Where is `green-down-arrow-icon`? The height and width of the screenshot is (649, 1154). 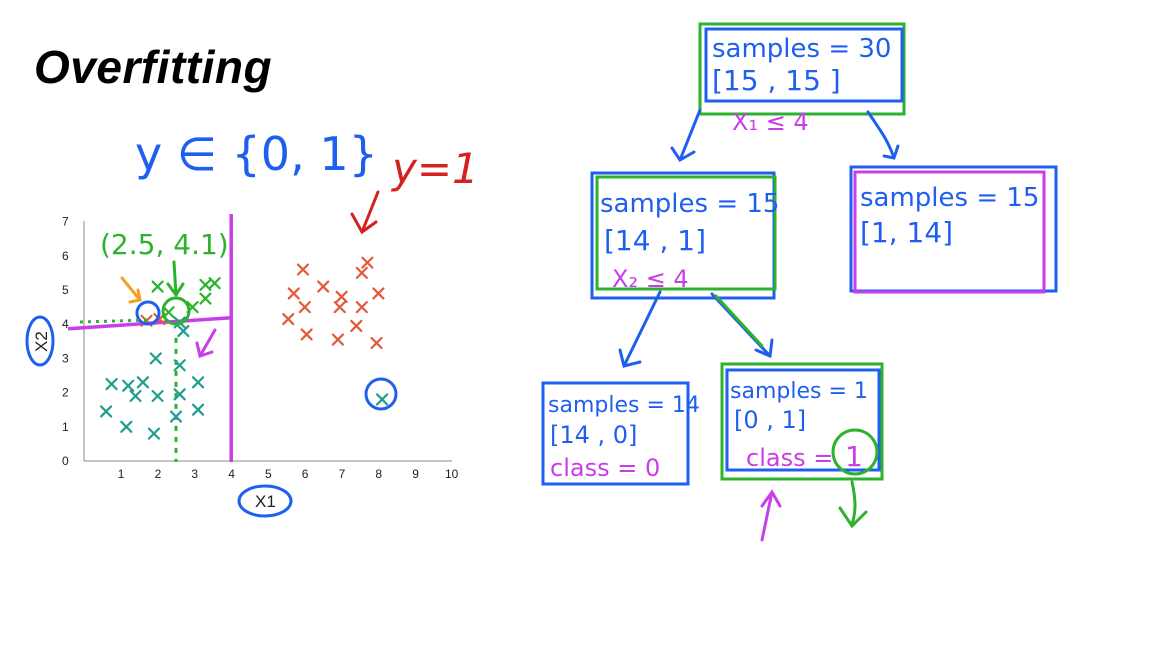 green-down-arrow-icon is located at coordinates (175, 279).